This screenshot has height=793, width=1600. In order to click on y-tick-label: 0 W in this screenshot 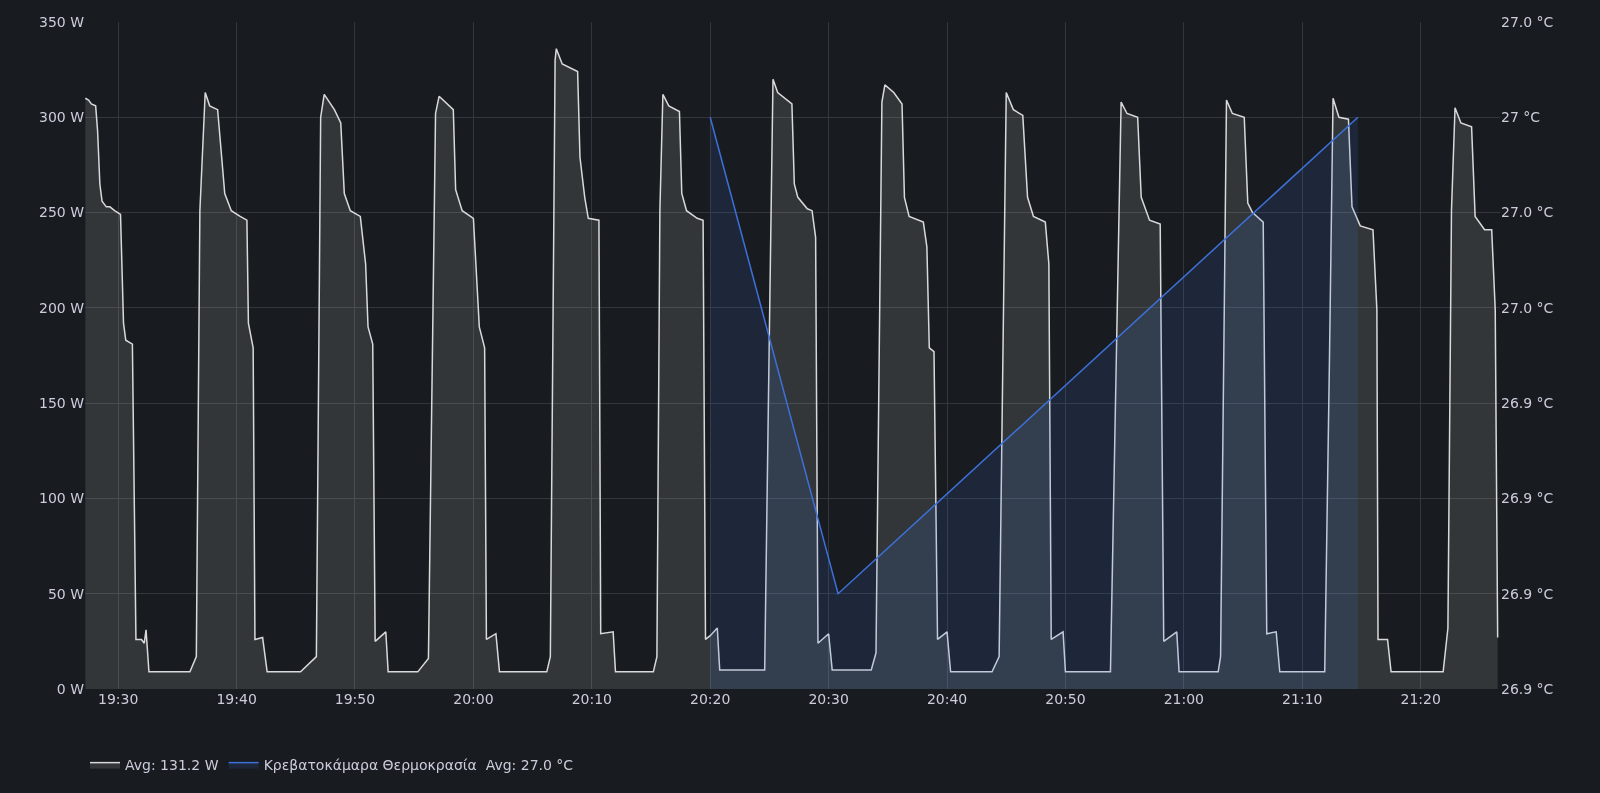, I will do `click(70, 688)`.